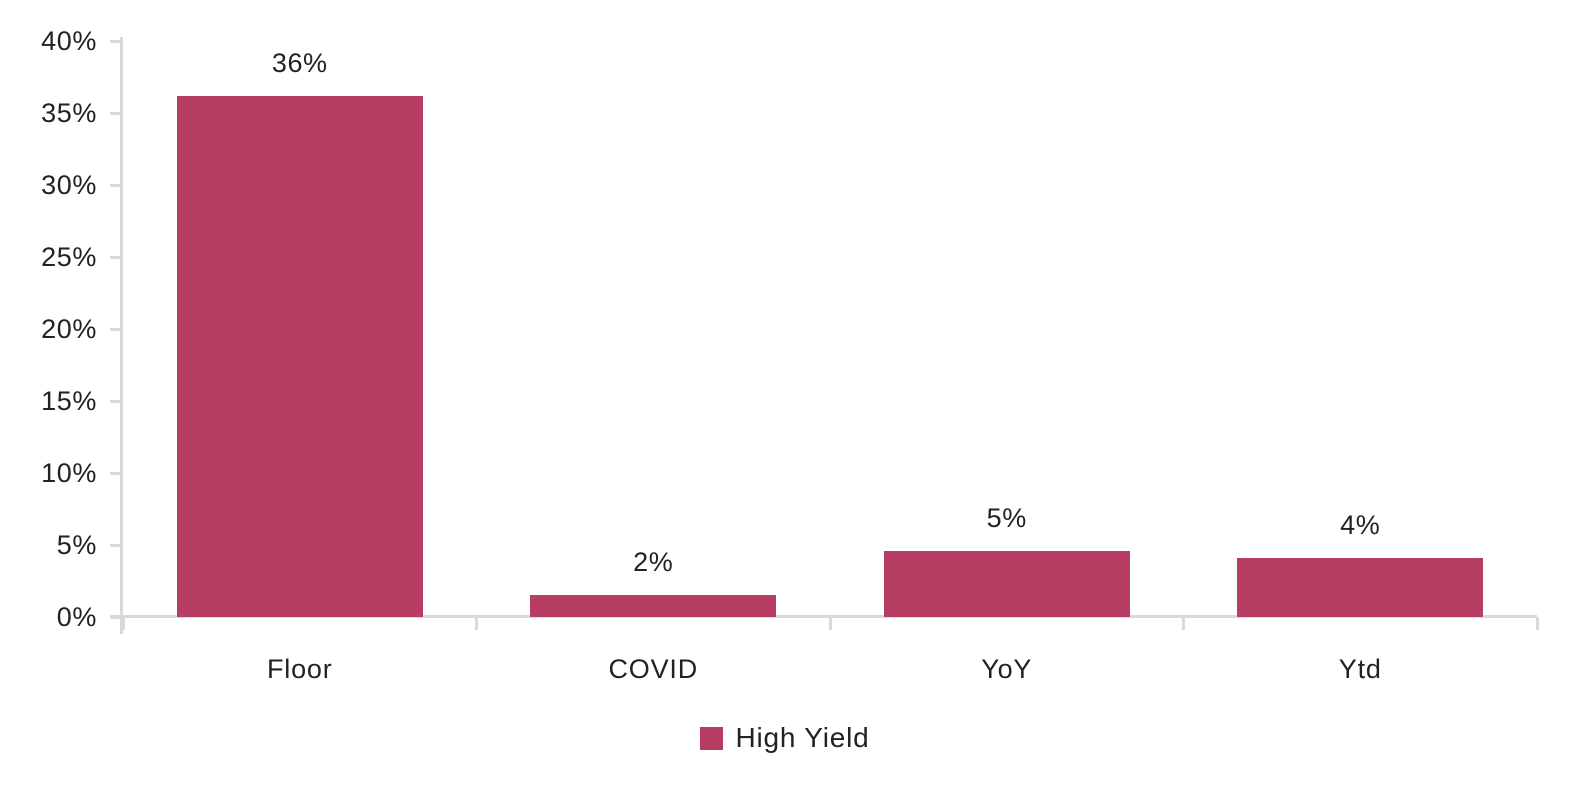 The height and width of the screenshot is (790, 1570). I want to click on legend: High Yield, so click(785, 738).